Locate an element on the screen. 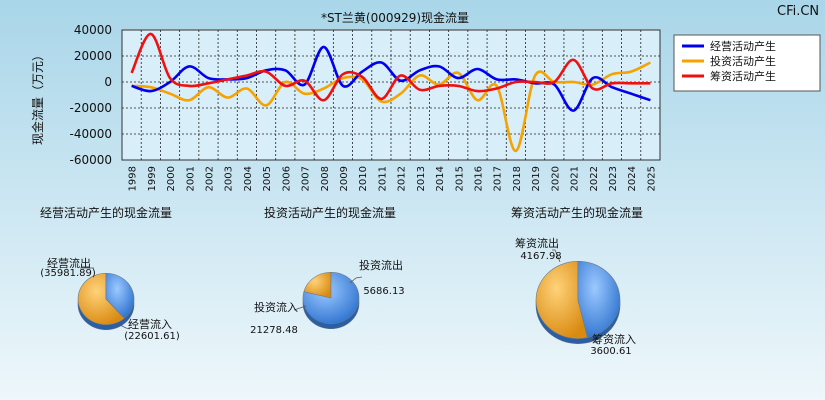  x-tick-label: 2008 is located at coordinates (325, 178).